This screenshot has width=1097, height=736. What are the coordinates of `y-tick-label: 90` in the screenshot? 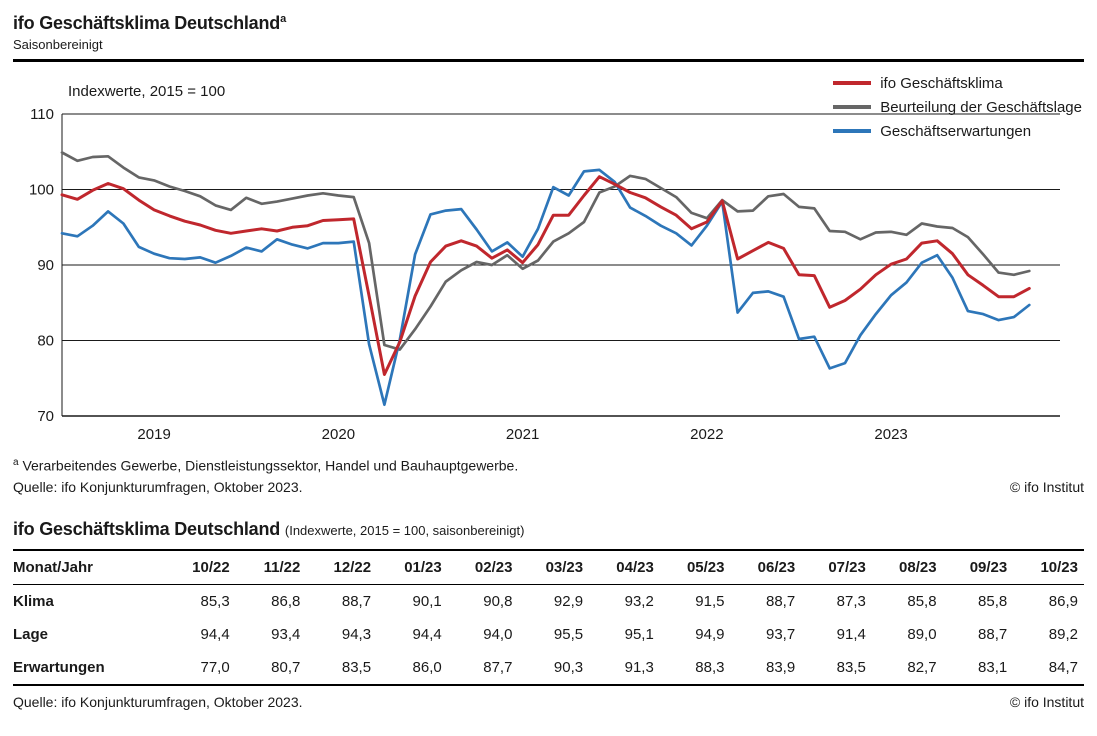 It's located at (45, 265).